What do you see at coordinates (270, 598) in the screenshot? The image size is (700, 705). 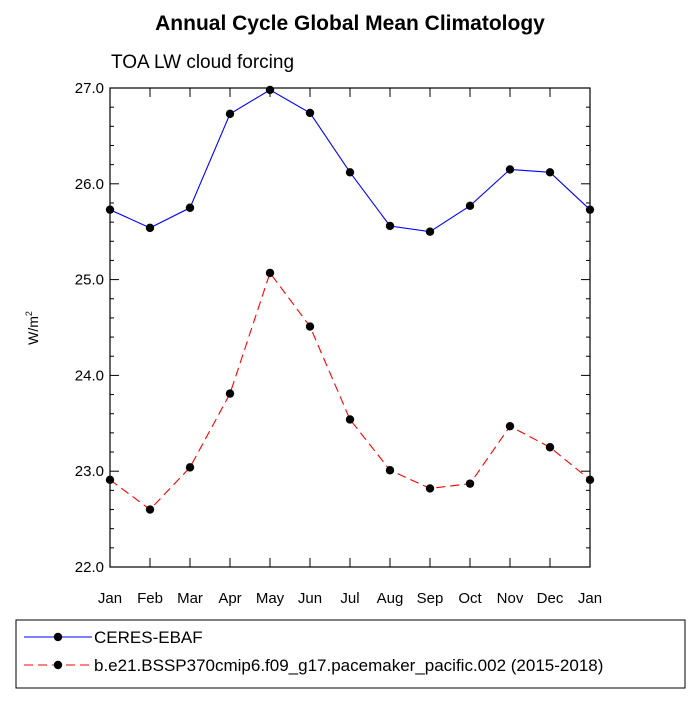 I see `x-tick-label: May` at bounding box center [270, 598].